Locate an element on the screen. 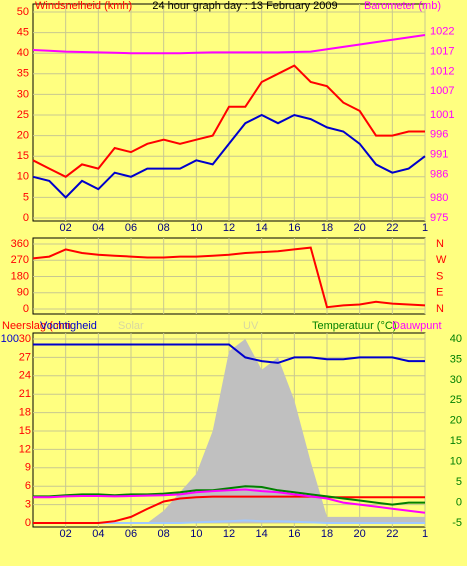  y-tick-label: 180 is located at coordinates (20, 276).